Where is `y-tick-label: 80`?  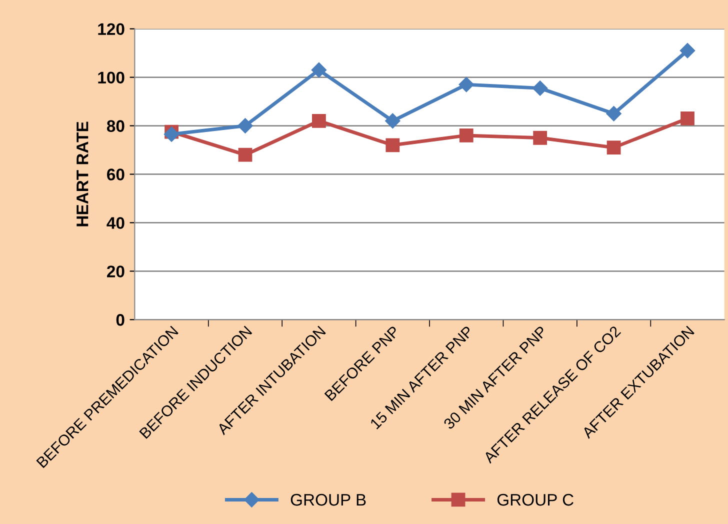 y-tick-label: 80 is located at coordinates (115, 126).